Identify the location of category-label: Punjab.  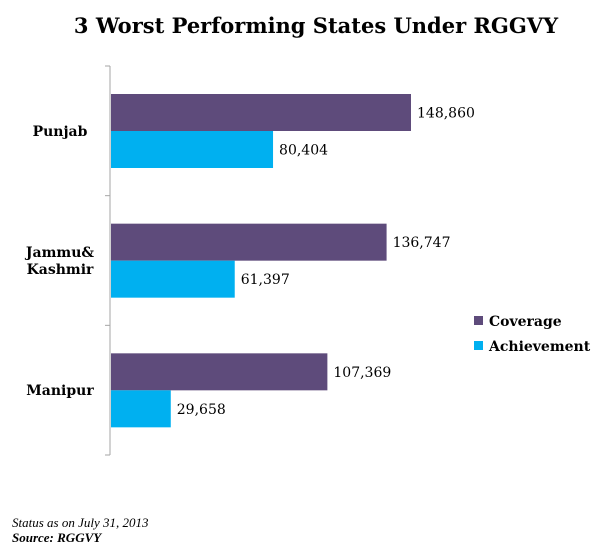
(60, 132).